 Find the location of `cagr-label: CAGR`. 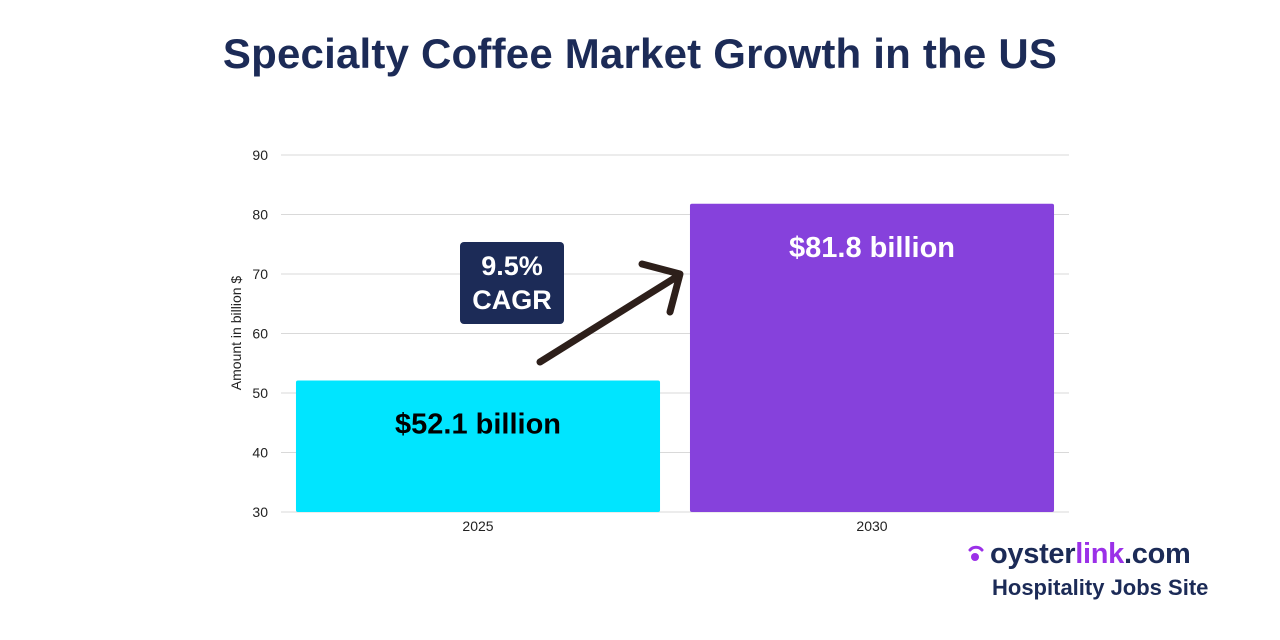

cagr-label: CAGR is located at coordinates (512, 300).